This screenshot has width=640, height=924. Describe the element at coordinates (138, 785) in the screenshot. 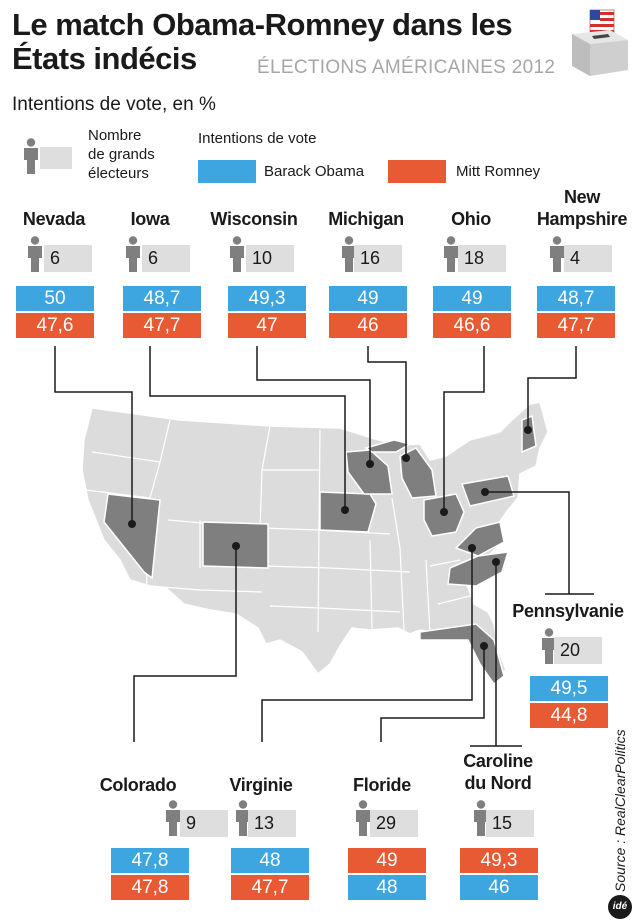

I see `state-name-colorado: Colorado` at that location.